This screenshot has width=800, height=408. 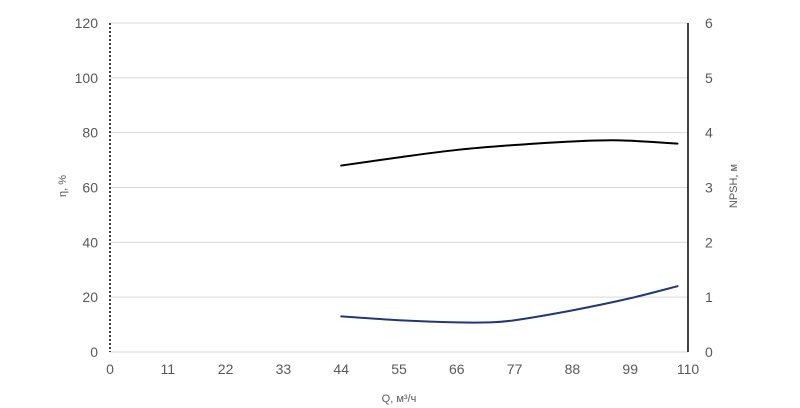 I want to click on x-tick-label-1: 11, so click(x=168, y=369).